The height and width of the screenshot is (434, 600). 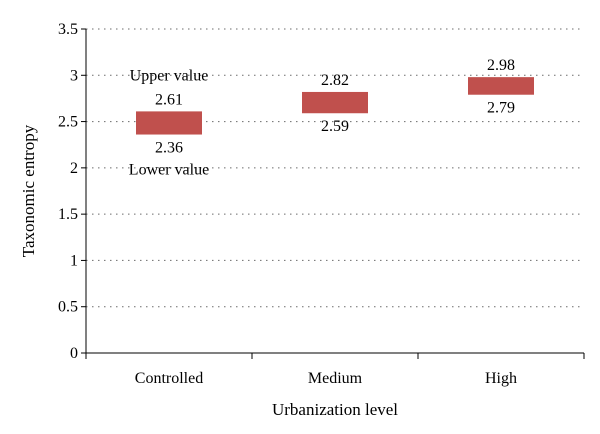 What do you see at coordinates (169, 99) in the screenshot?
I see `upper-value-label: 2.61` at bounding box center [169, 99].